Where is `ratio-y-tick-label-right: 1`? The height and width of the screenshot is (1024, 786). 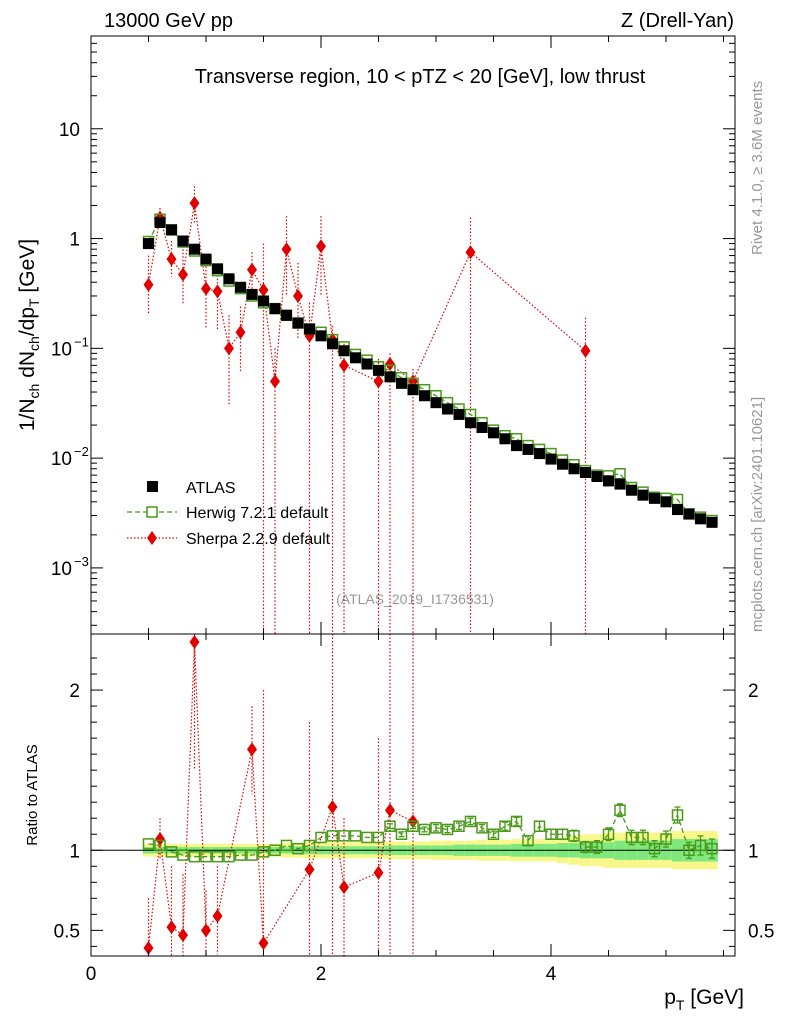
ratio-y-tick-label-right: 1 is located at coordinates (753, 851).